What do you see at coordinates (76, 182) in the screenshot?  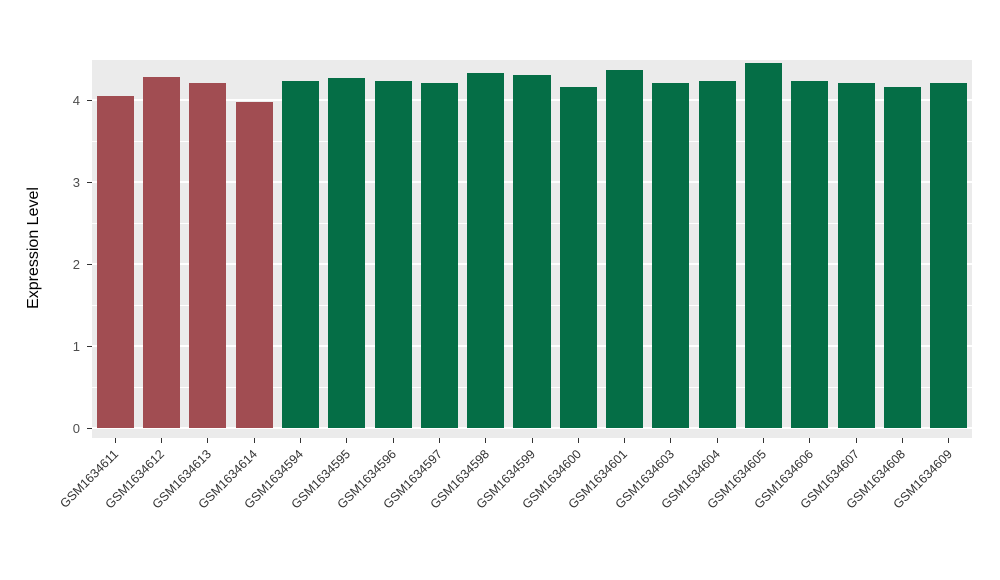 I see `y-tick-label: 3` at bounding box center [76, 182].